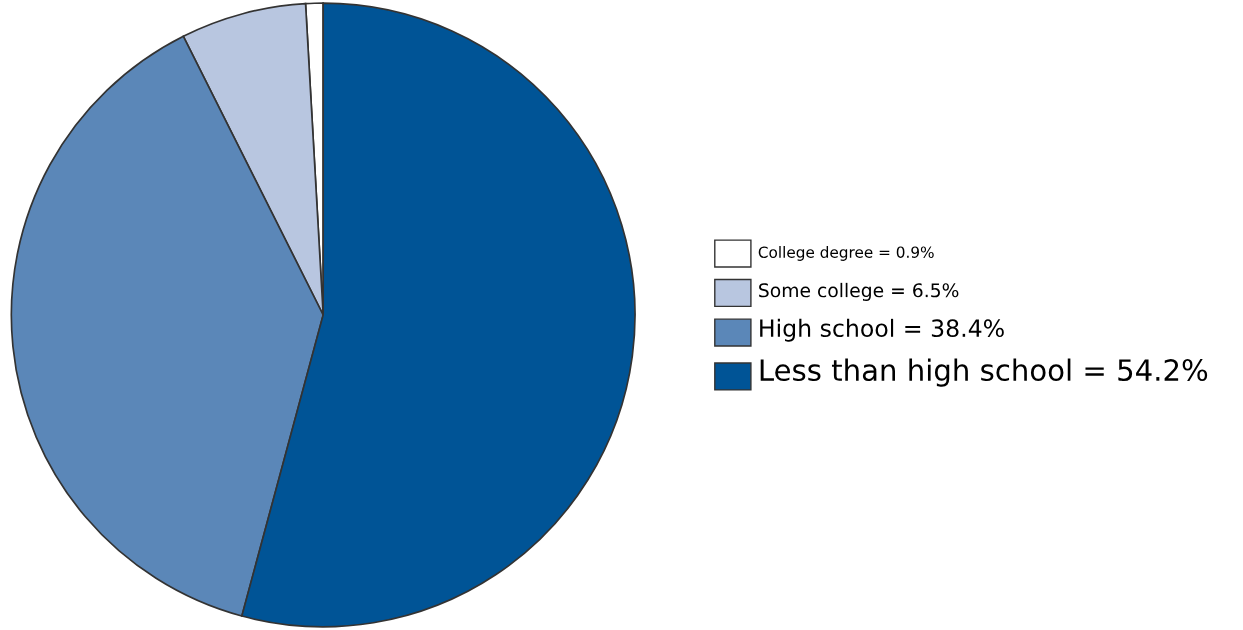  I want to click on legend-label: College degree = 0.9%, so click(846, 253).